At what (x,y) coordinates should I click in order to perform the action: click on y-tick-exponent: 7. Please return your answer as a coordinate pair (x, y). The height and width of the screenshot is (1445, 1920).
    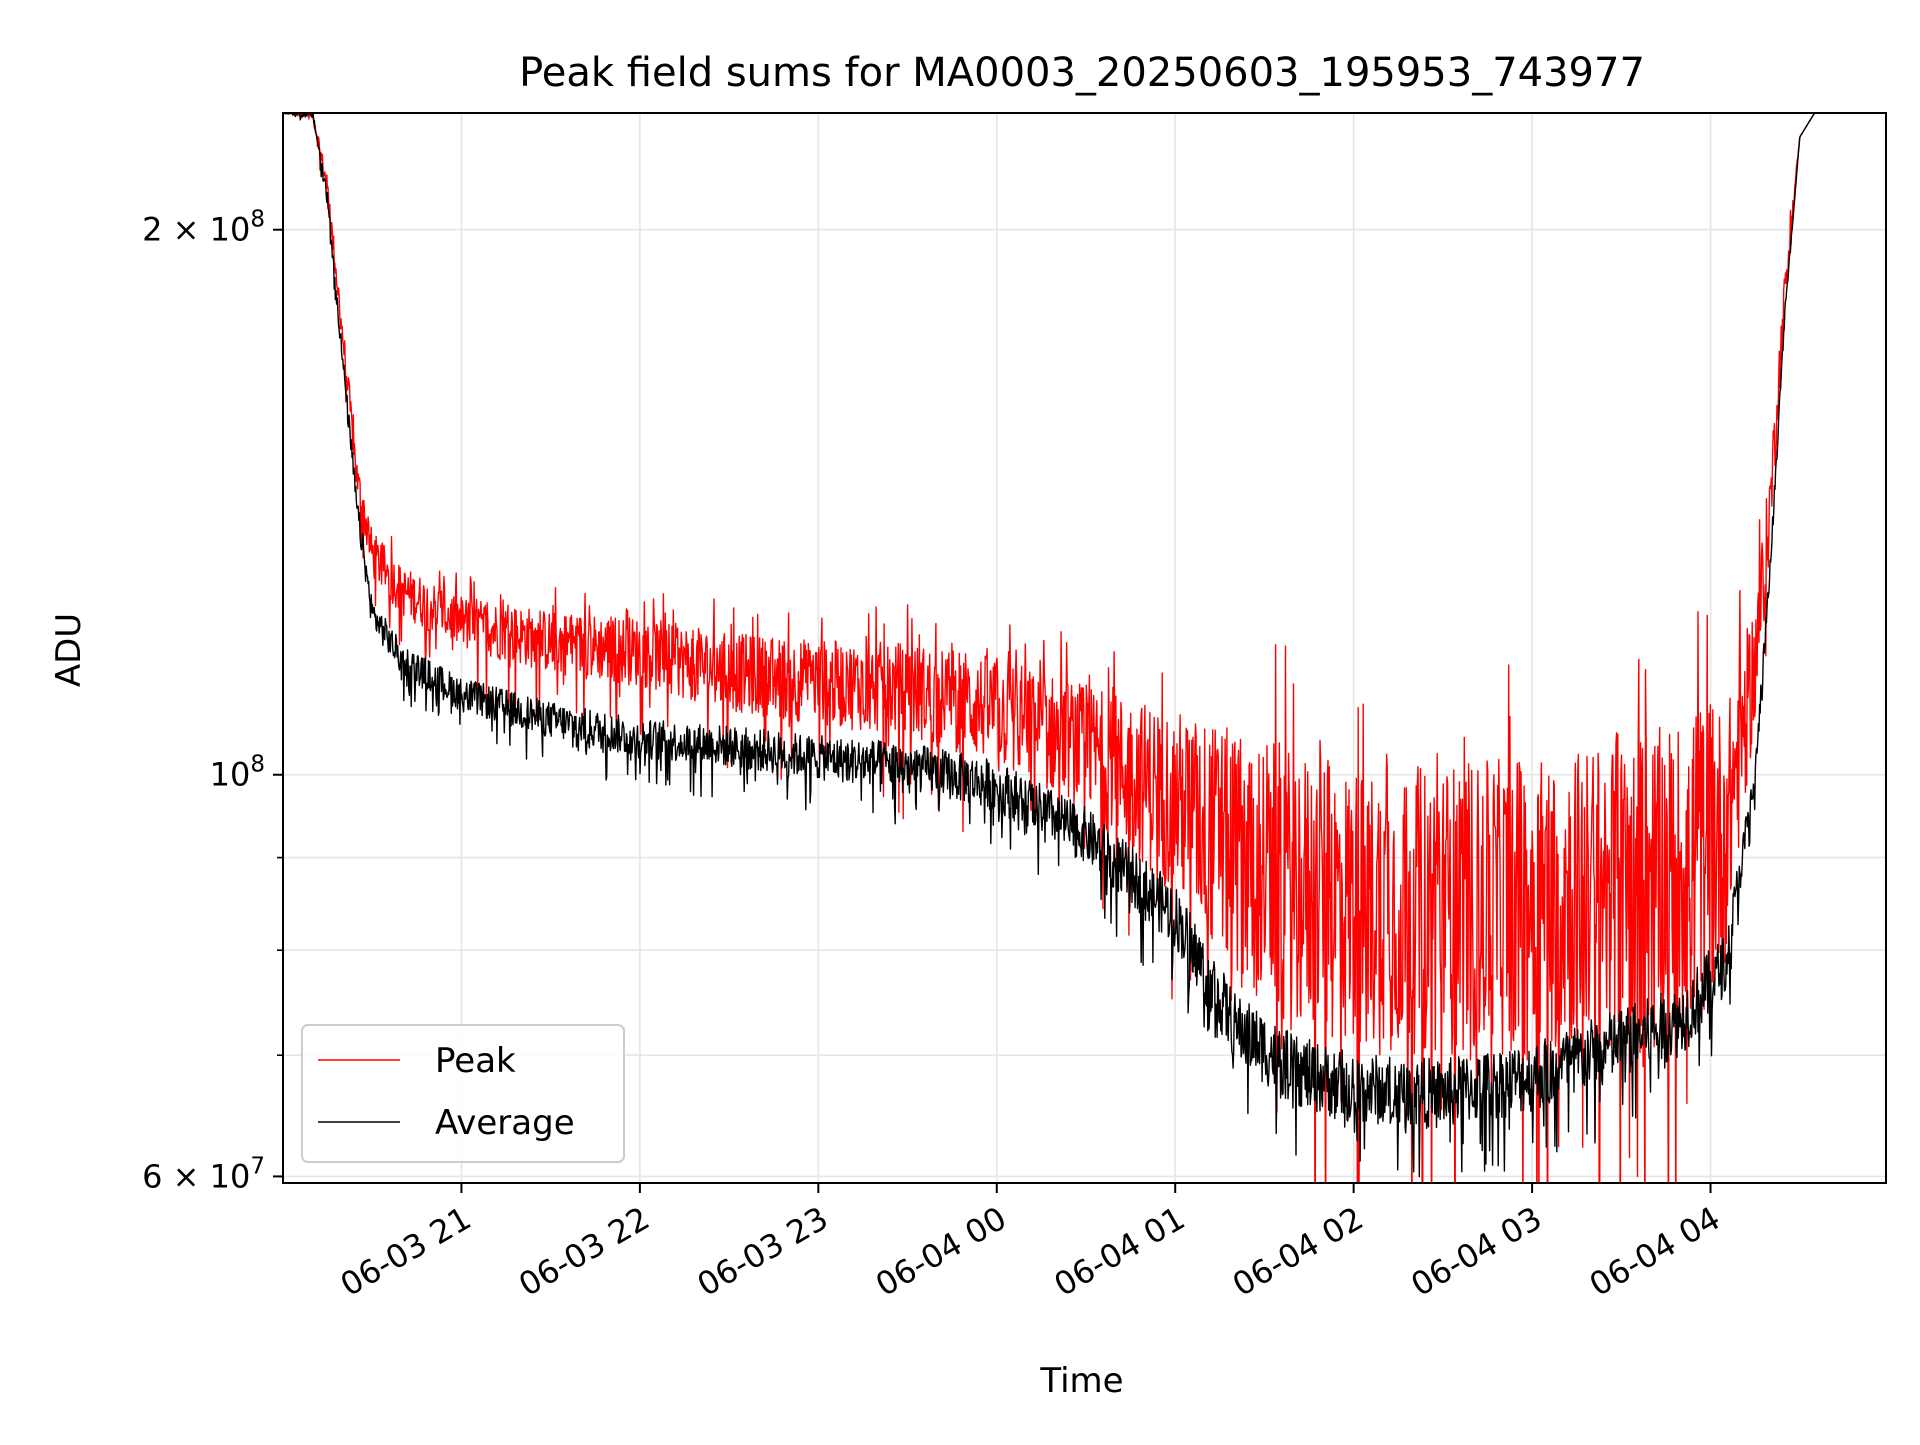
    Looking at the image, I should click on (257, 1166).